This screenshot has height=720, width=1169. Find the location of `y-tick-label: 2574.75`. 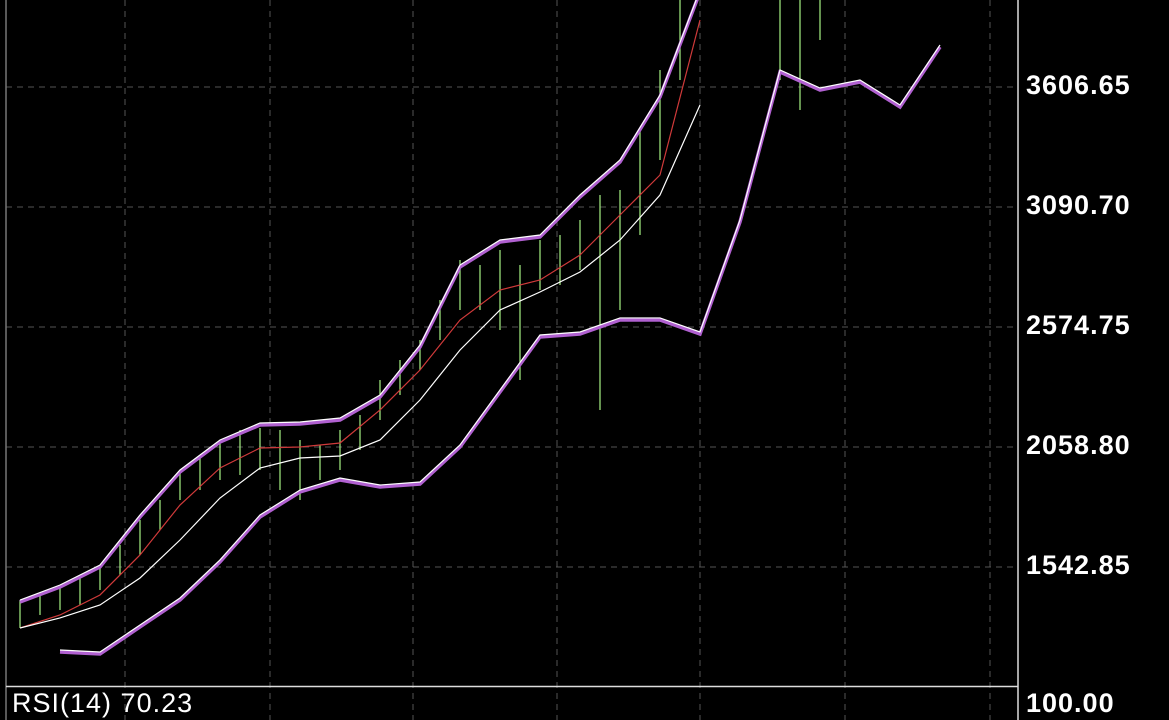

y-tick-label: 2574.75 is located at coordinates (1078, 325).